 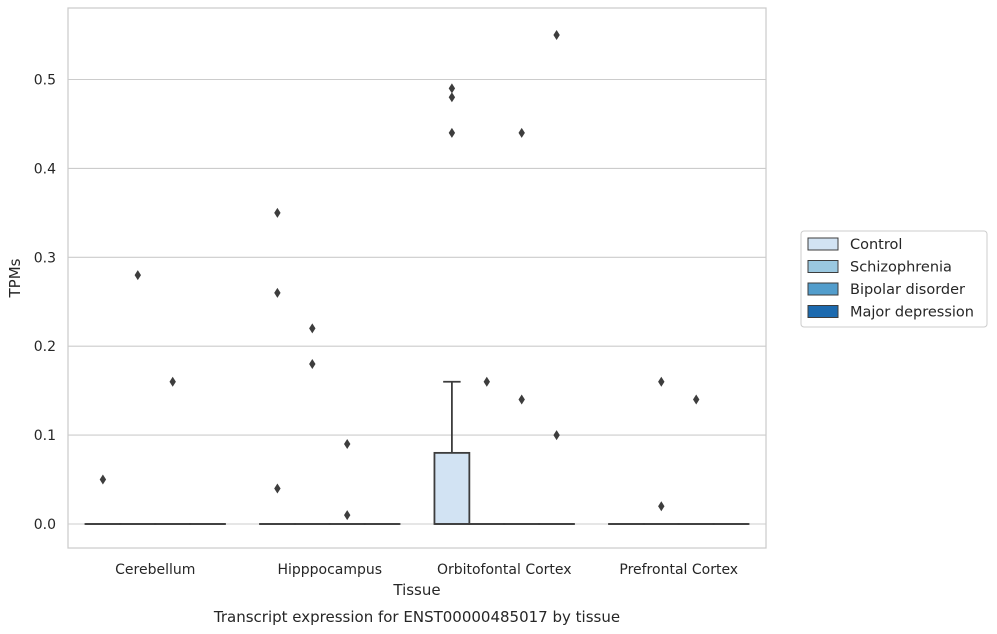 What do you see at coordinates (912, 313) in the screenshot?
I see `legend-label: Major depression` at bounding box center [912, 313].